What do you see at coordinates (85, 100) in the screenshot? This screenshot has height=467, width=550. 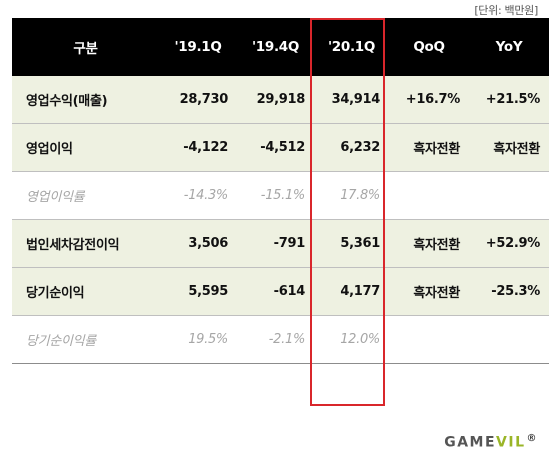 I see `row-label: 영업수익(매출)` at bounding box center [85, 100].